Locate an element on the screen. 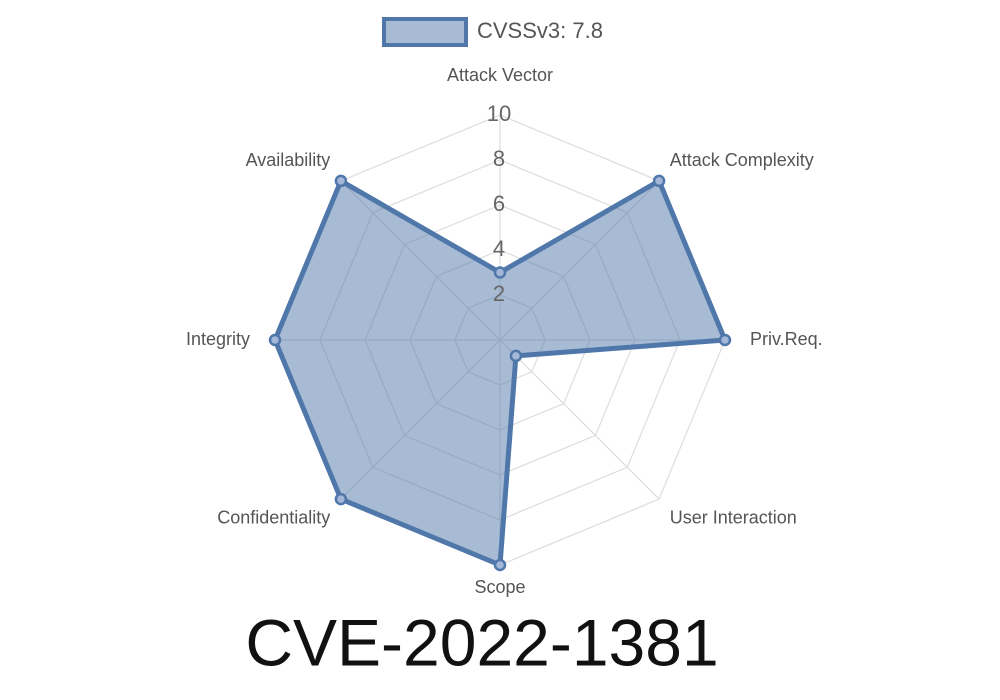 The width and height of the screenshot is (1000, 700). axis-label: Attack Complexity is located at coordinates (742, 160).